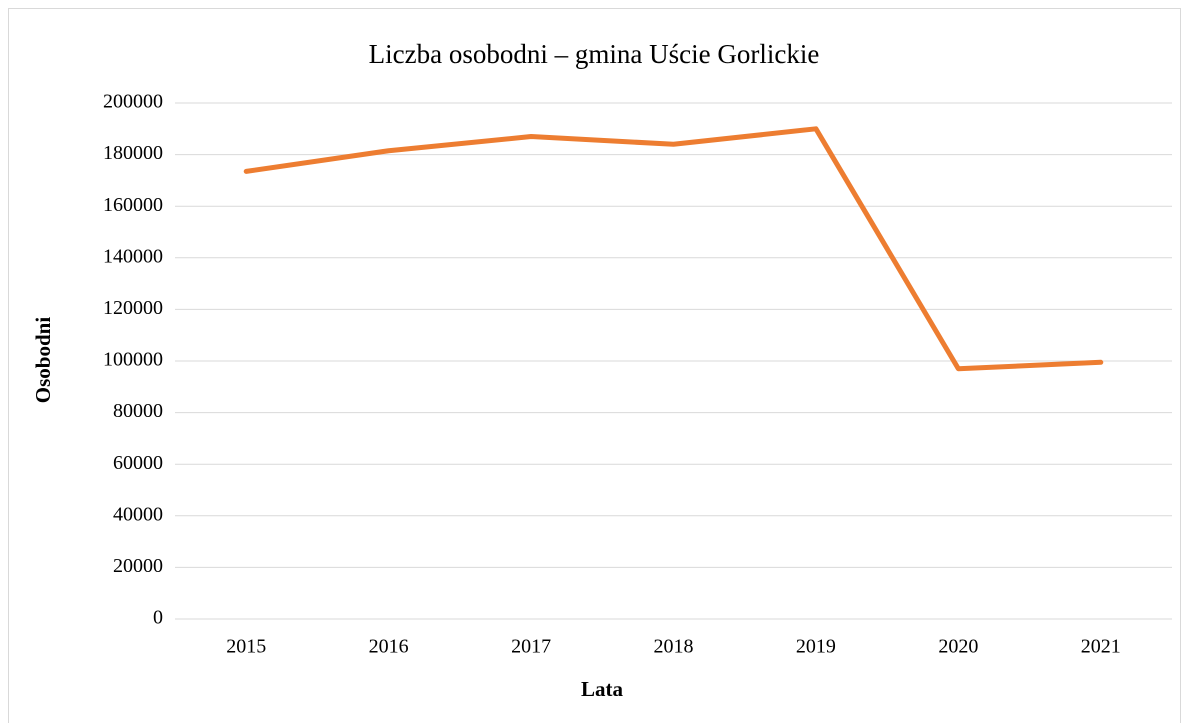  Describe the element at coordinates (594, 54) in the screenshot. I see `chart-title: Liczba osobodni – gmina Uście Gorlickie` at that location.